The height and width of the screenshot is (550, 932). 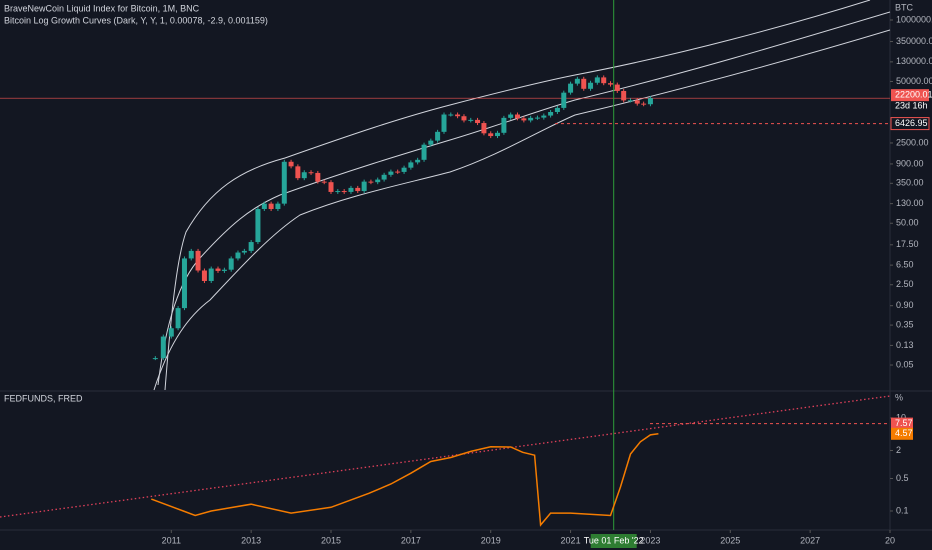 What do you see at coordinates (405, 480) in the screenshot?
I see `fedfunds-line` at bounding box center [405, 480].